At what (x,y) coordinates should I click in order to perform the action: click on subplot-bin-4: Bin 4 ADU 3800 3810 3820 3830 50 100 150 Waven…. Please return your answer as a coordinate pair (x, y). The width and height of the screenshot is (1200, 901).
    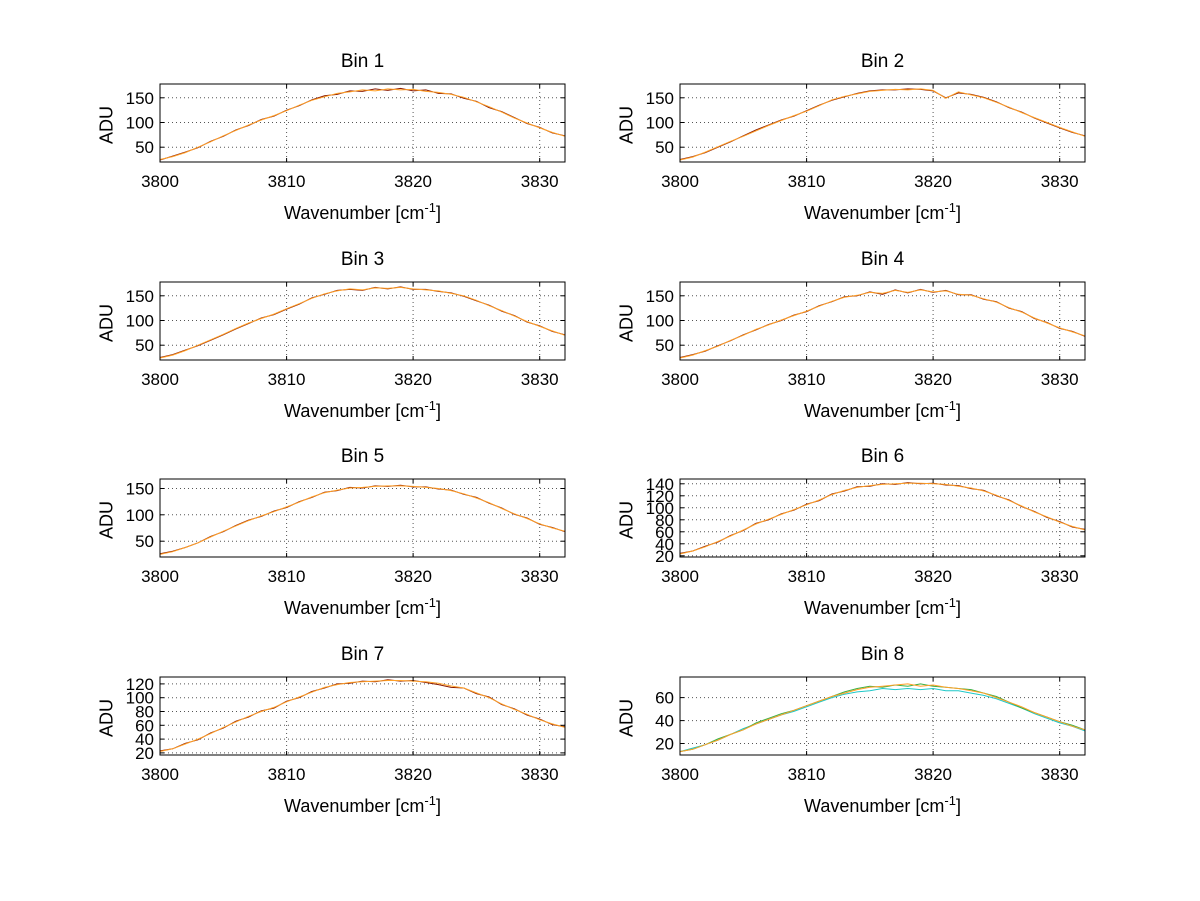
    Looking at the image, I should click on (845, 343).